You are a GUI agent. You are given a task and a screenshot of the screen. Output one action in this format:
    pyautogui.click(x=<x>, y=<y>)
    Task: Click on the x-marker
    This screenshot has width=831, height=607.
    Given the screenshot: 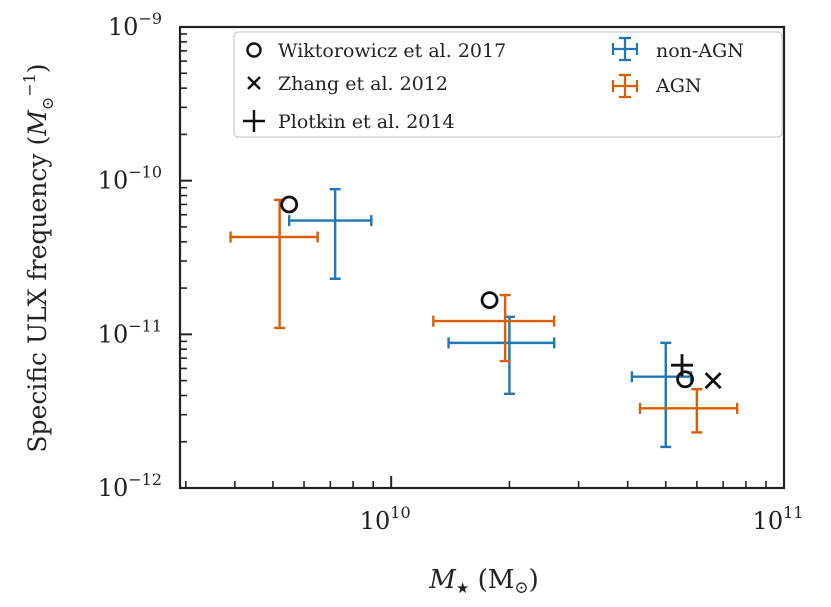 What is the action you would take?
    pyautogui.click(x=713, y=381)
    